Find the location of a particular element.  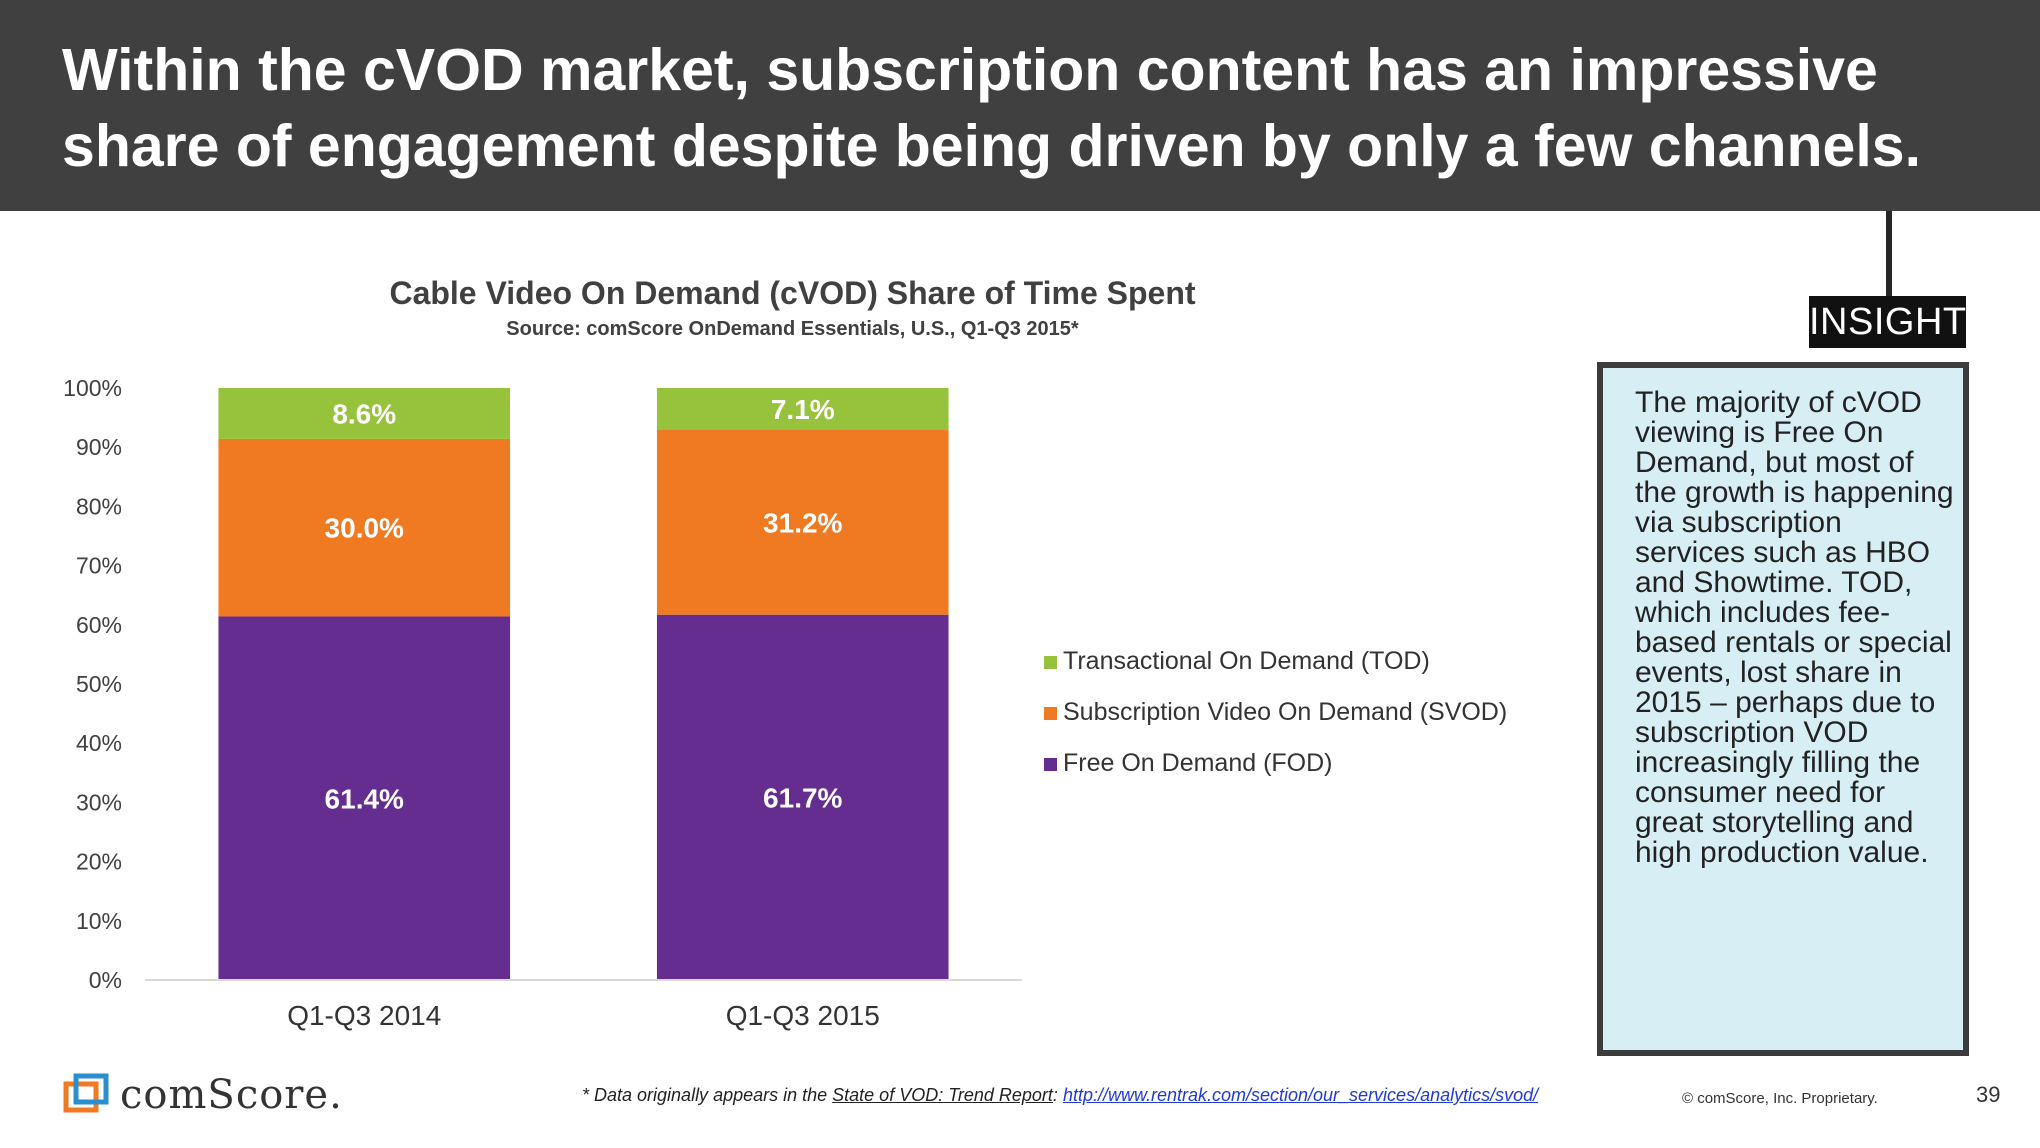

legend-label: Free On Demand (FOD) is located at coordinates (1198, 763).